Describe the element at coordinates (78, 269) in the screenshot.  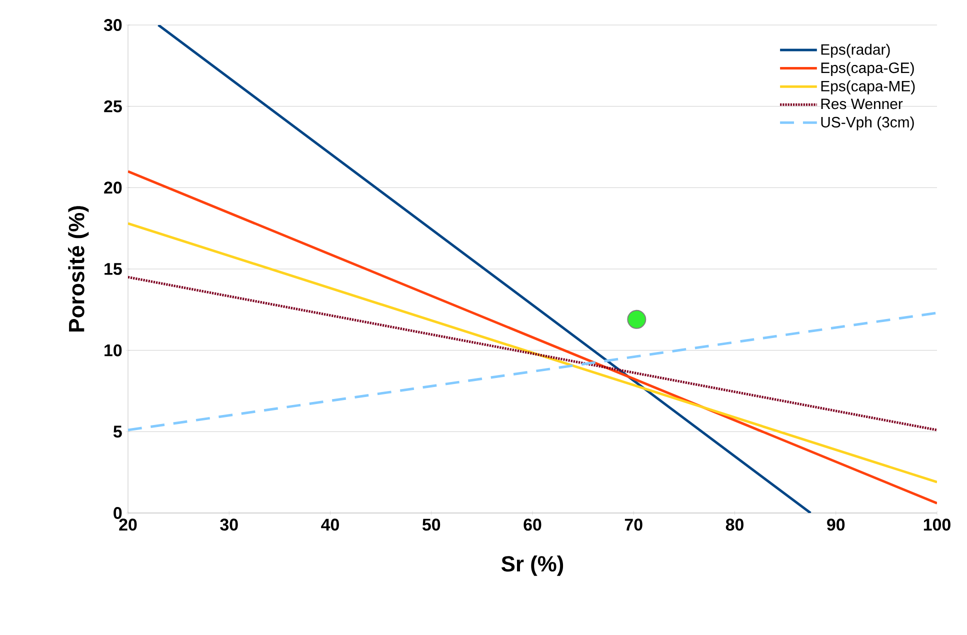
I see `y-axis-title: Porosité (%)` at that location.